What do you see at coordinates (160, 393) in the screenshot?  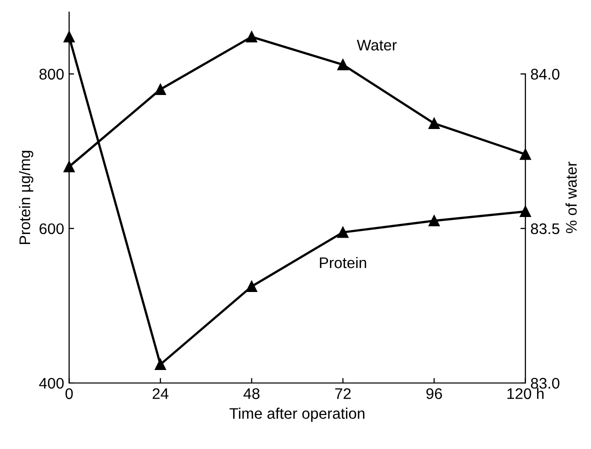 I see `x-tick-label: 24` at bounding box center [160, 393].